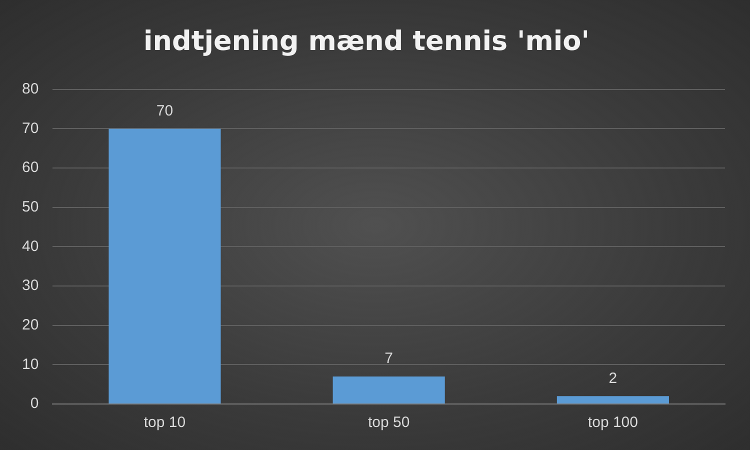 Image resolution: width=750 pixels, height=450 pixels. I want to click on y-tick-label: 30, so click(30, 285).